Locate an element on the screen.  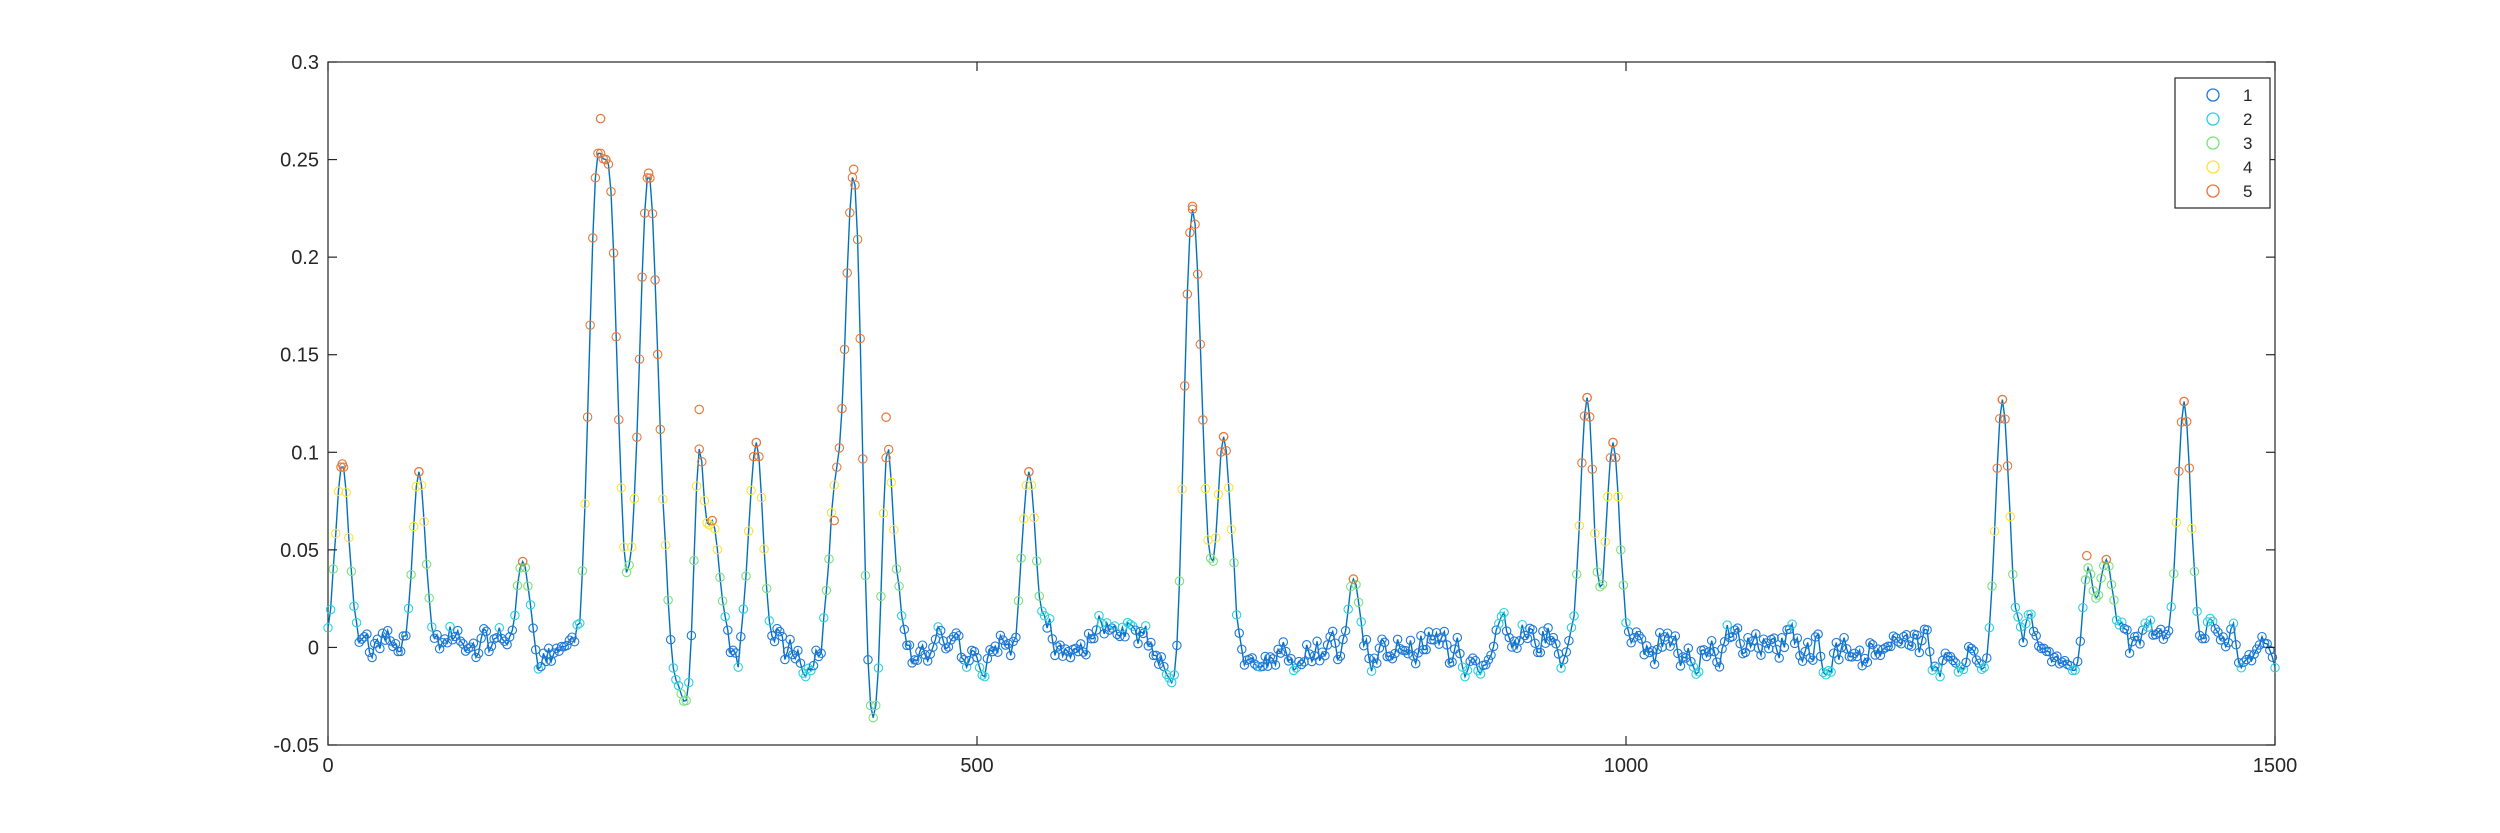
legend: 1 2 3 4 5 is located at coordinates (2222, 143).